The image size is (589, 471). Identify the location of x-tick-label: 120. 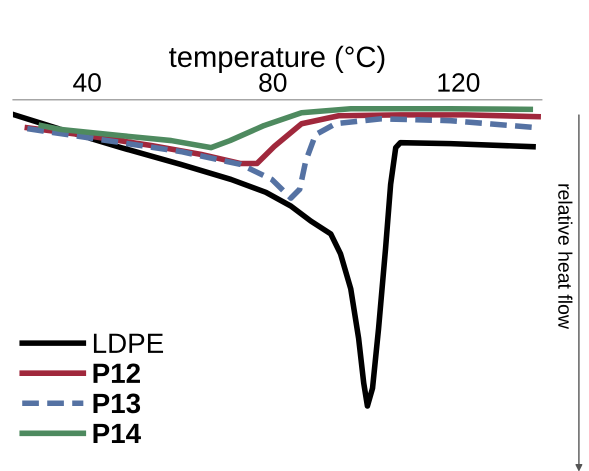
(459, 82).